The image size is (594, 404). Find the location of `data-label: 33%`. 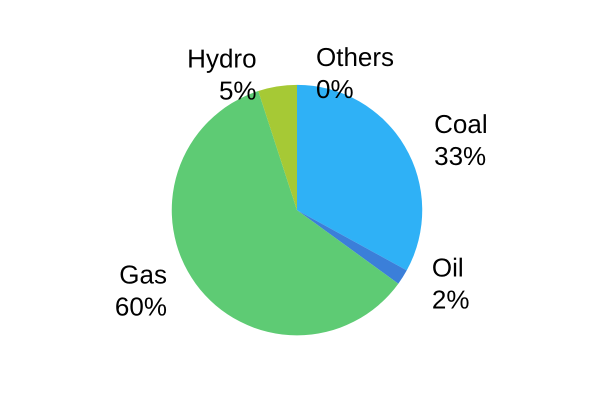

data-label: 33% is located at coordinates (460, 156).